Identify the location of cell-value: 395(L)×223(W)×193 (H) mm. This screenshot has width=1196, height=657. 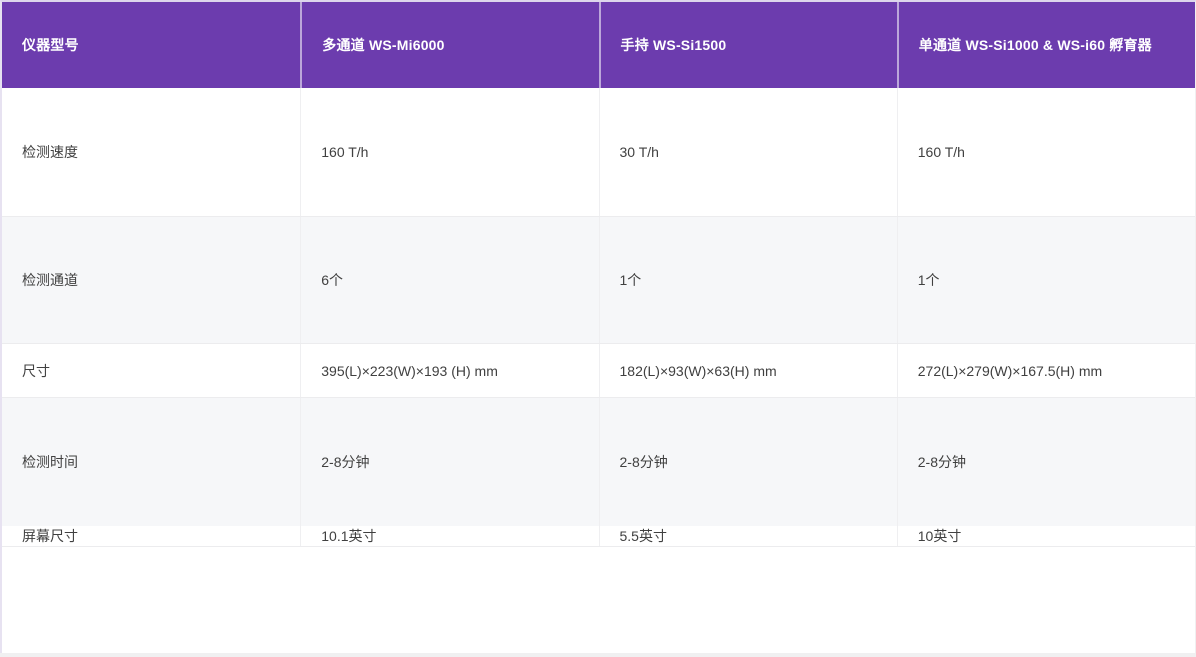
(449, 370).